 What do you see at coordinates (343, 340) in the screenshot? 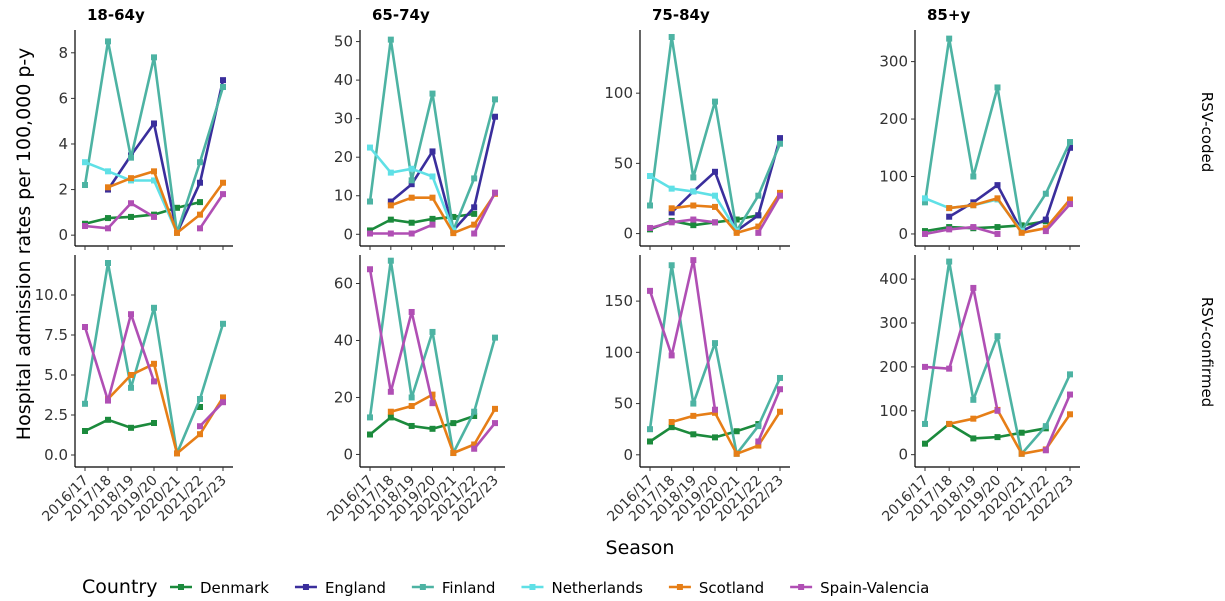
I see `y-tick-label: 40` at bounding box center [343, 340].